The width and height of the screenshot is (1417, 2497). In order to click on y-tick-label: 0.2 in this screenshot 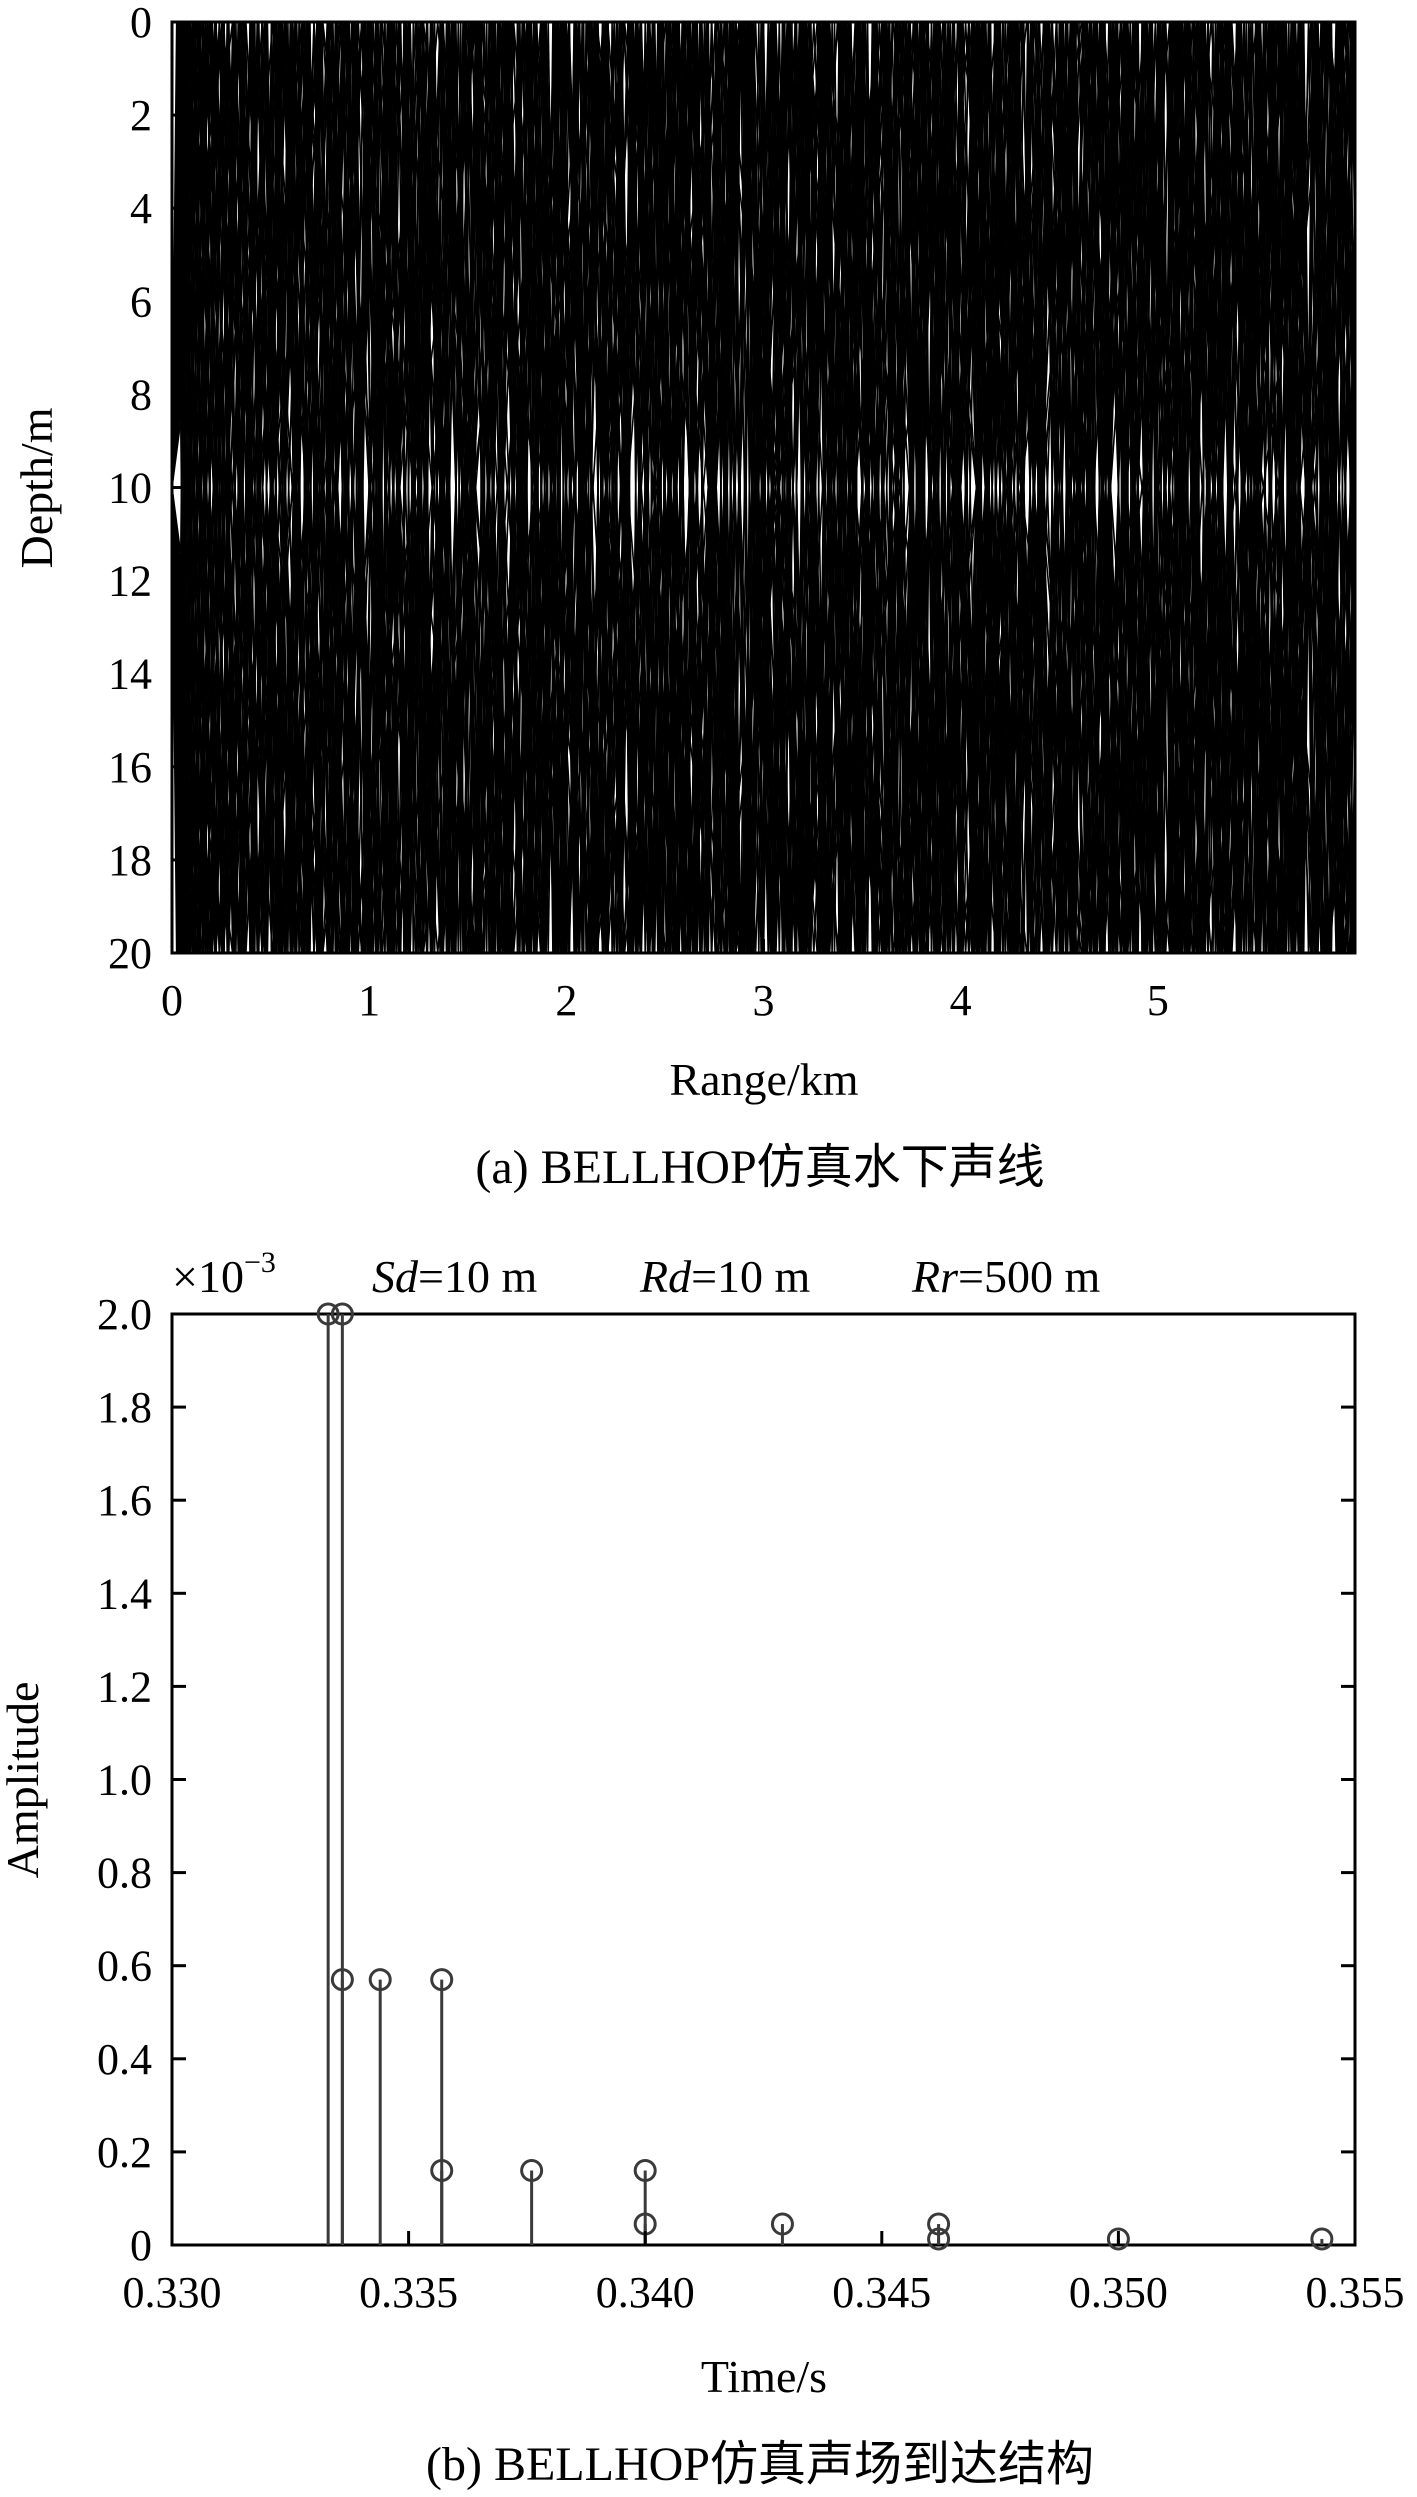, I will do `click(124, 2152)`.